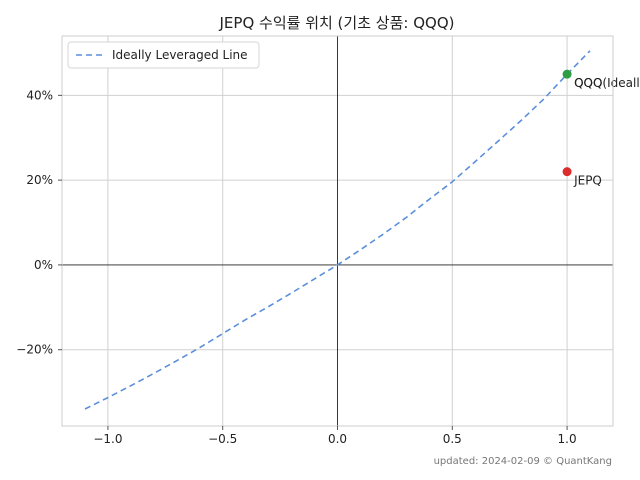 This screenshot has width=640, height=480. Describe the element at coordinates (567, 74) in the screenshot. I see `point-qqq` at that location.